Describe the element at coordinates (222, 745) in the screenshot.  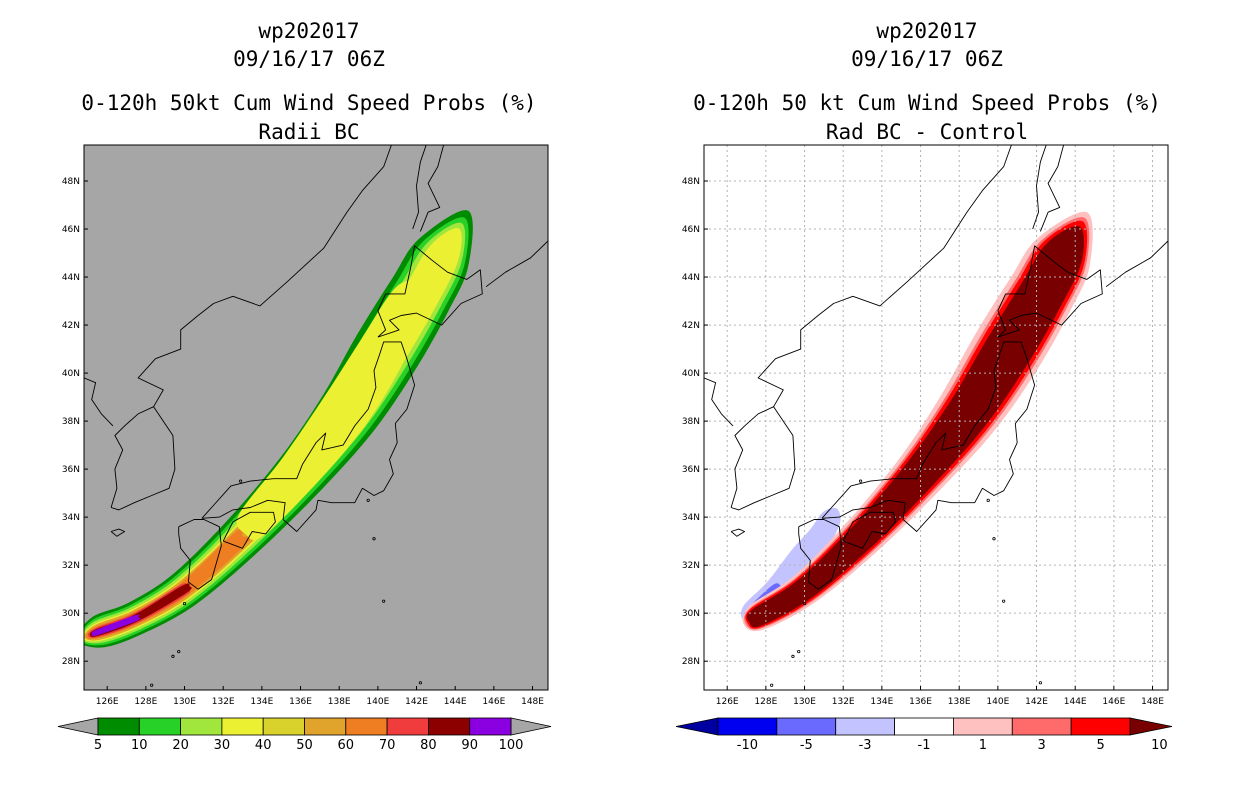
I see `left-colorbar-label: 30` at that location.